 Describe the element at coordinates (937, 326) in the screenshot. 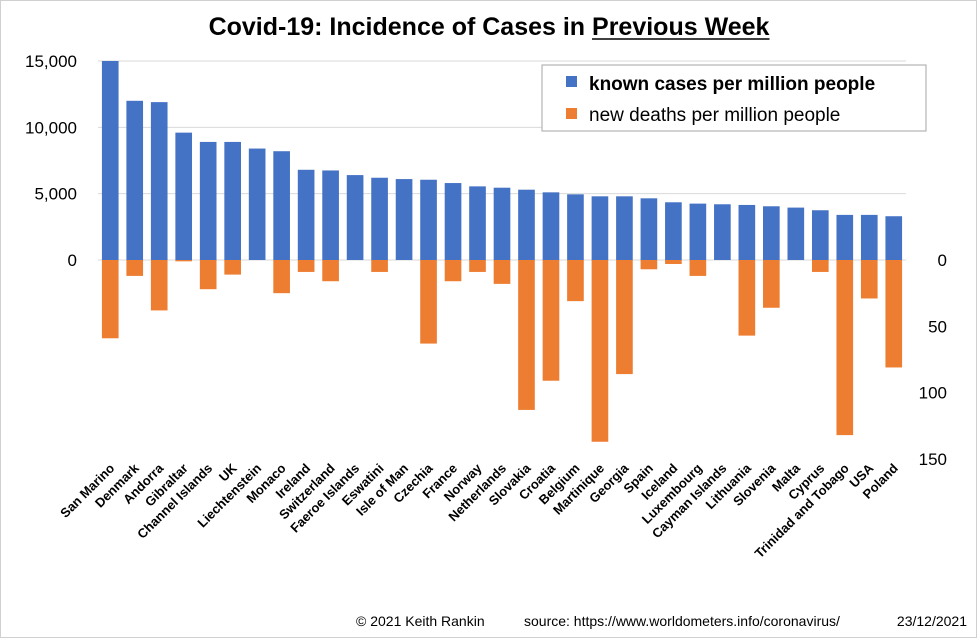

I see `right-tick-label: 50` at that location.